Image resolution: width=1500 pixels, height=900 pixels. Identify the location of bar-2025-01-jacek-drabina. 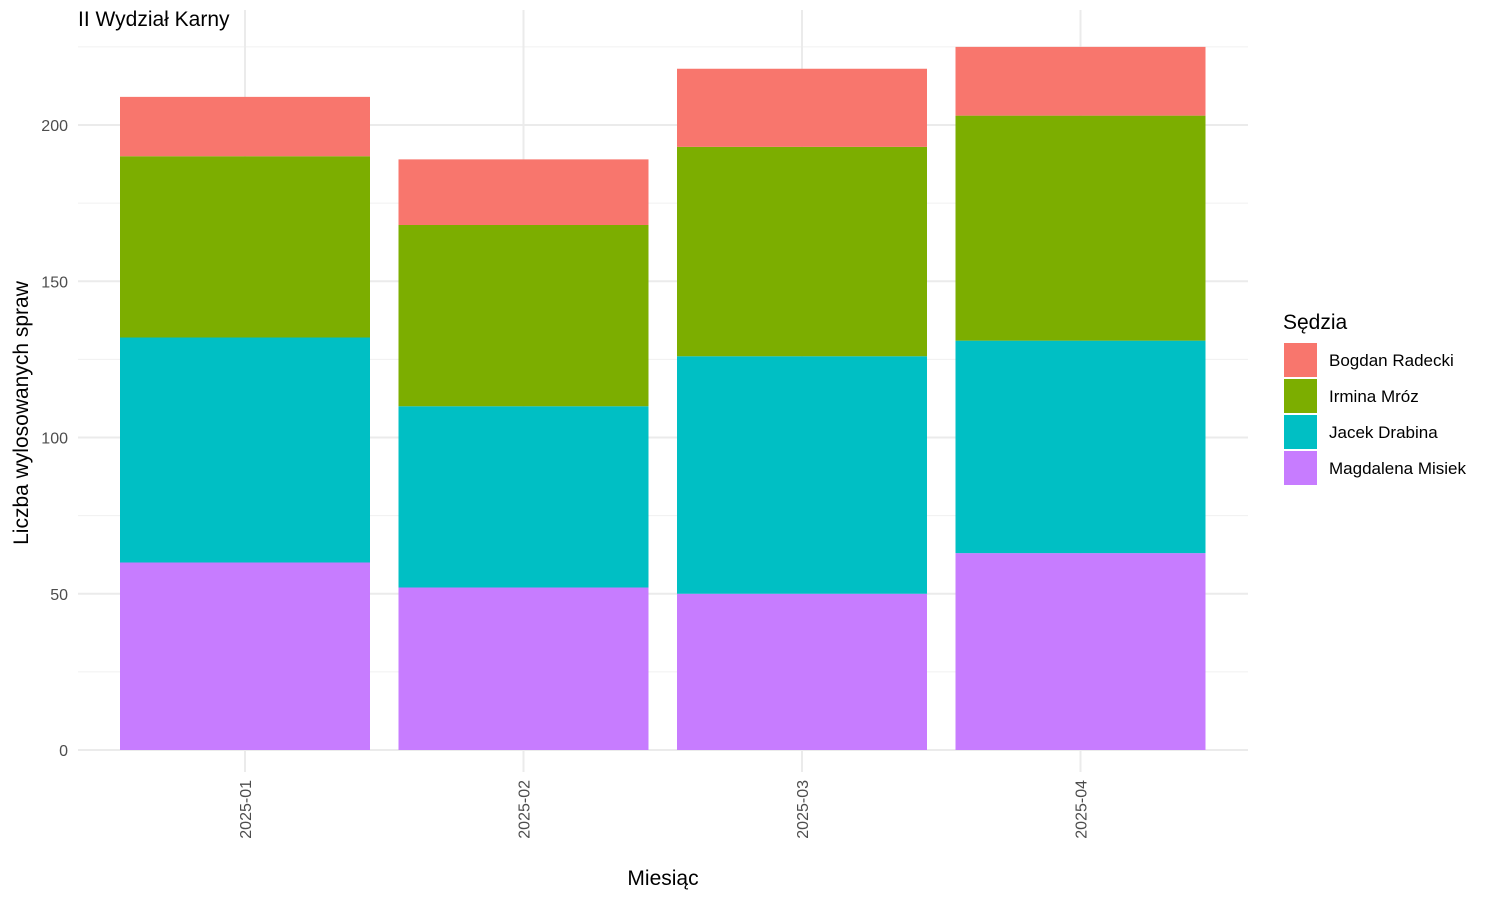
(245, 450).